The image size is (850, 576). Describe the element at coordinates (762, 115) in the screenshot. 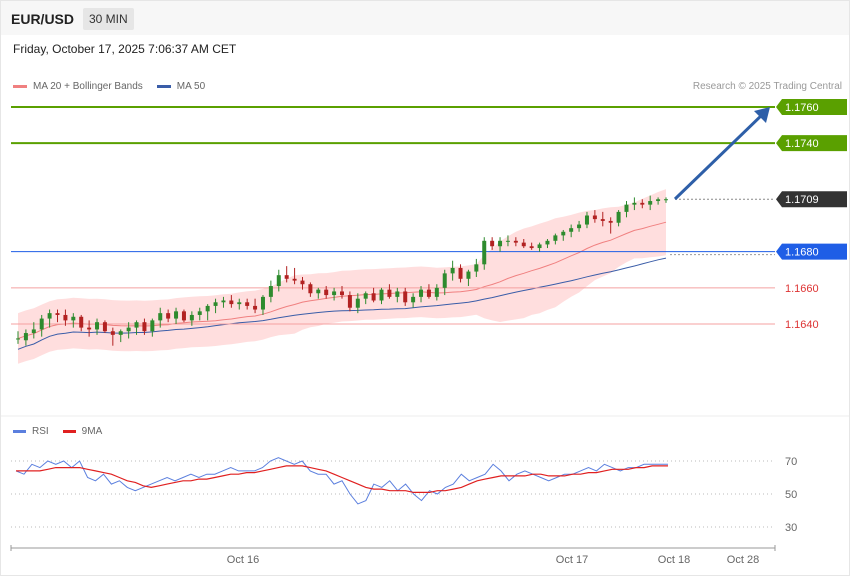

I see `forecast-arrow-head` at that location.